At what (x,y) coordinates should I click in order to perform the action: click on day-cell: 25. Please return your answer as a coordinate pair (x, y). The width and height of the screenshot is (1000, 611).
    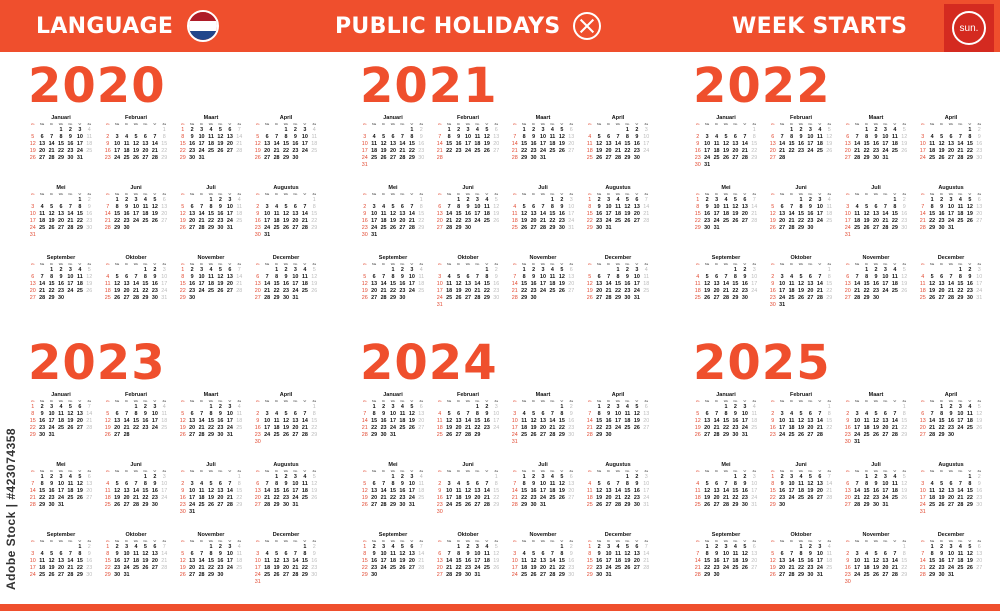
    Looking at the image, I should click on (304, 291).